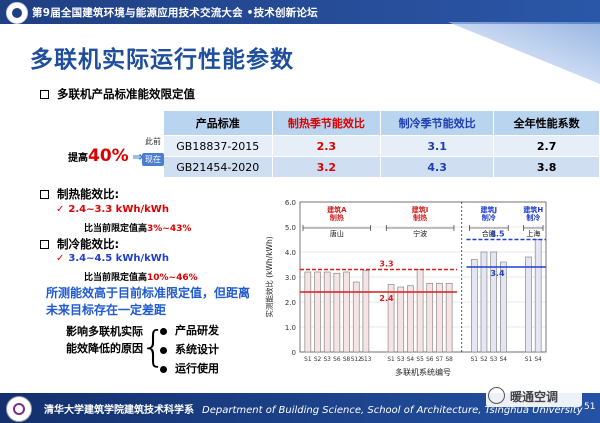  I want to click on conclusion-text: 所测能效高于目前标准限定值，但距离未来目标存在一定差距, so click(148, 301).